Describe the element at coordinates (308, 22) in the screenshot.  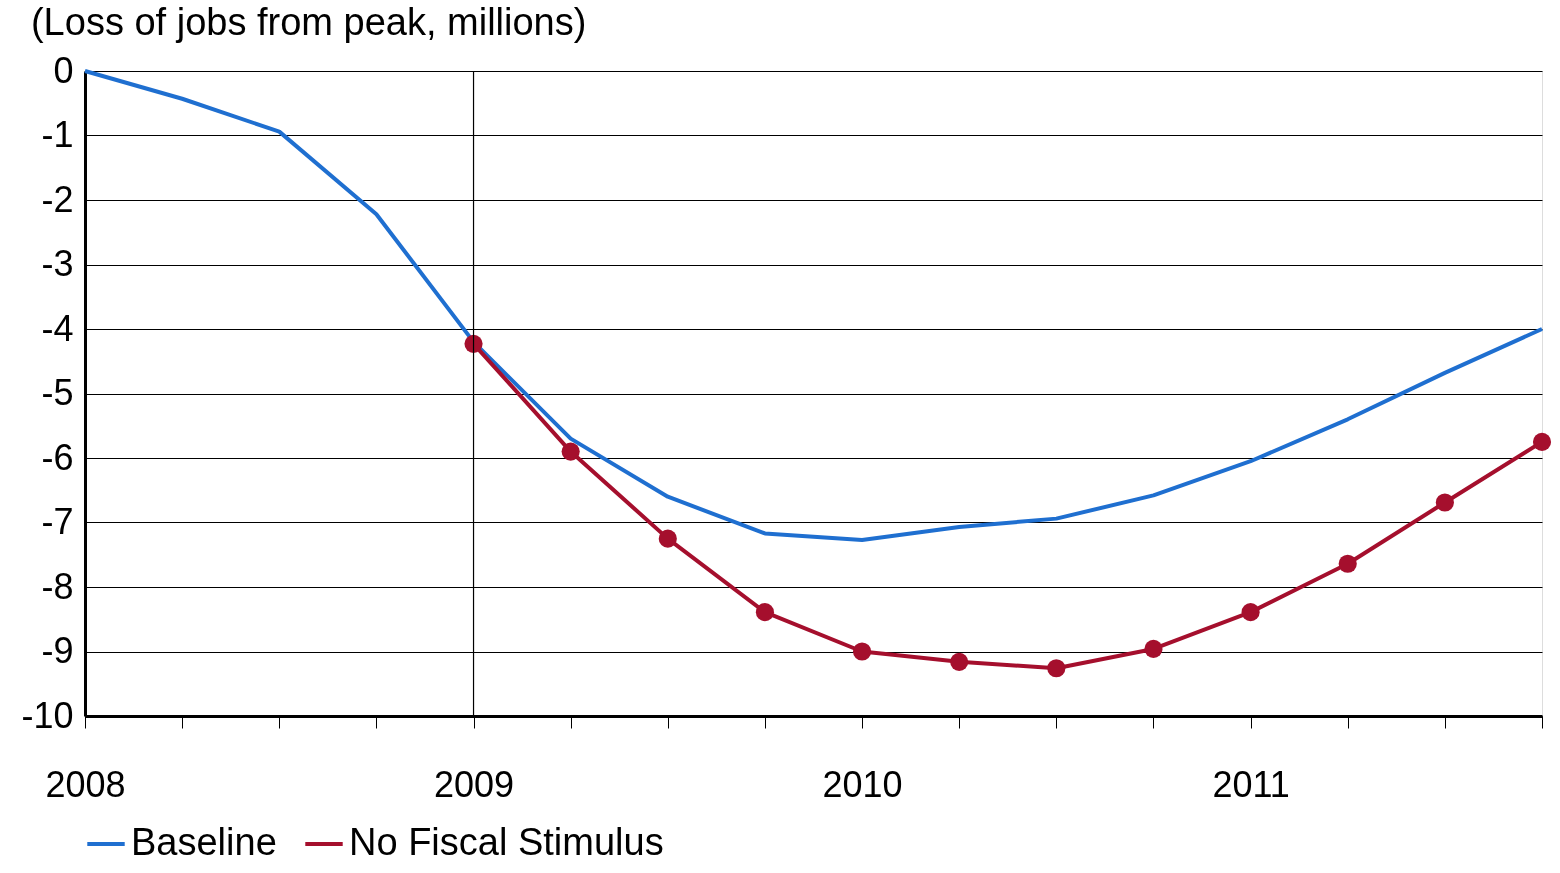
I see `chart-title: (Loss of jobs from peak, millions)` at that location.